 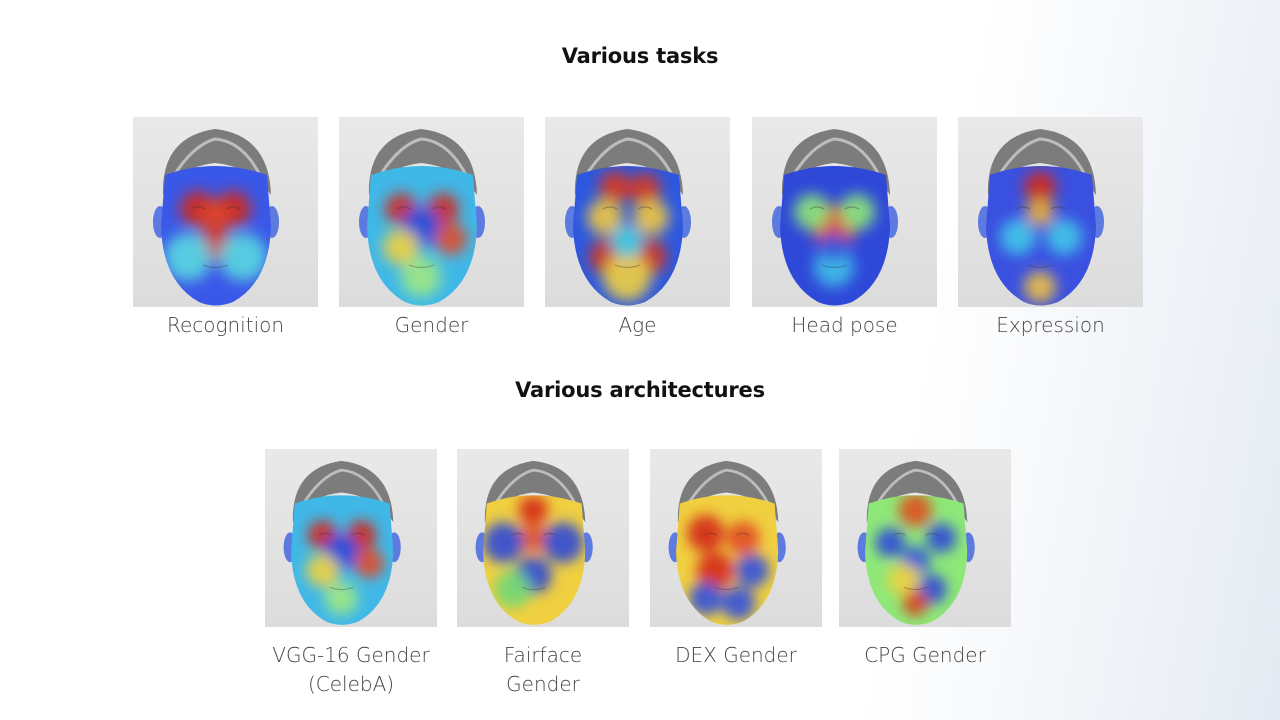 I want to click on task-label: Head pose, so click(x=844, y=325).